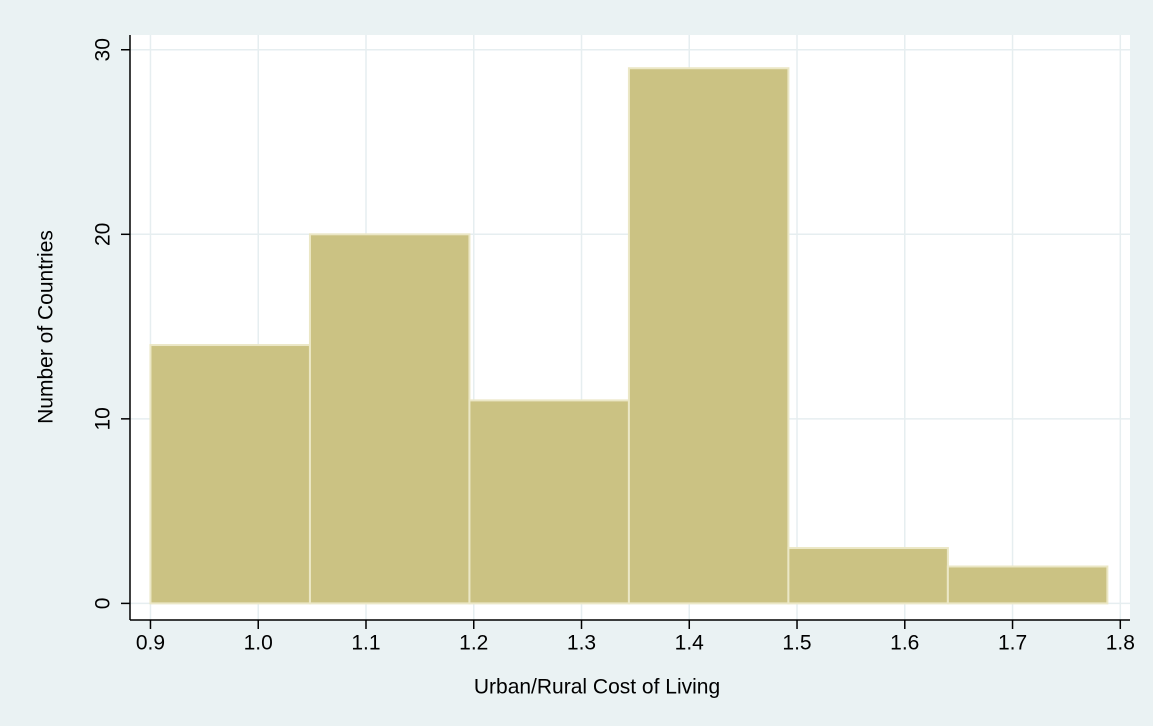 The image size is (1153, 726). I want to click on x-tick-label: 1.6, so click(904, 643).